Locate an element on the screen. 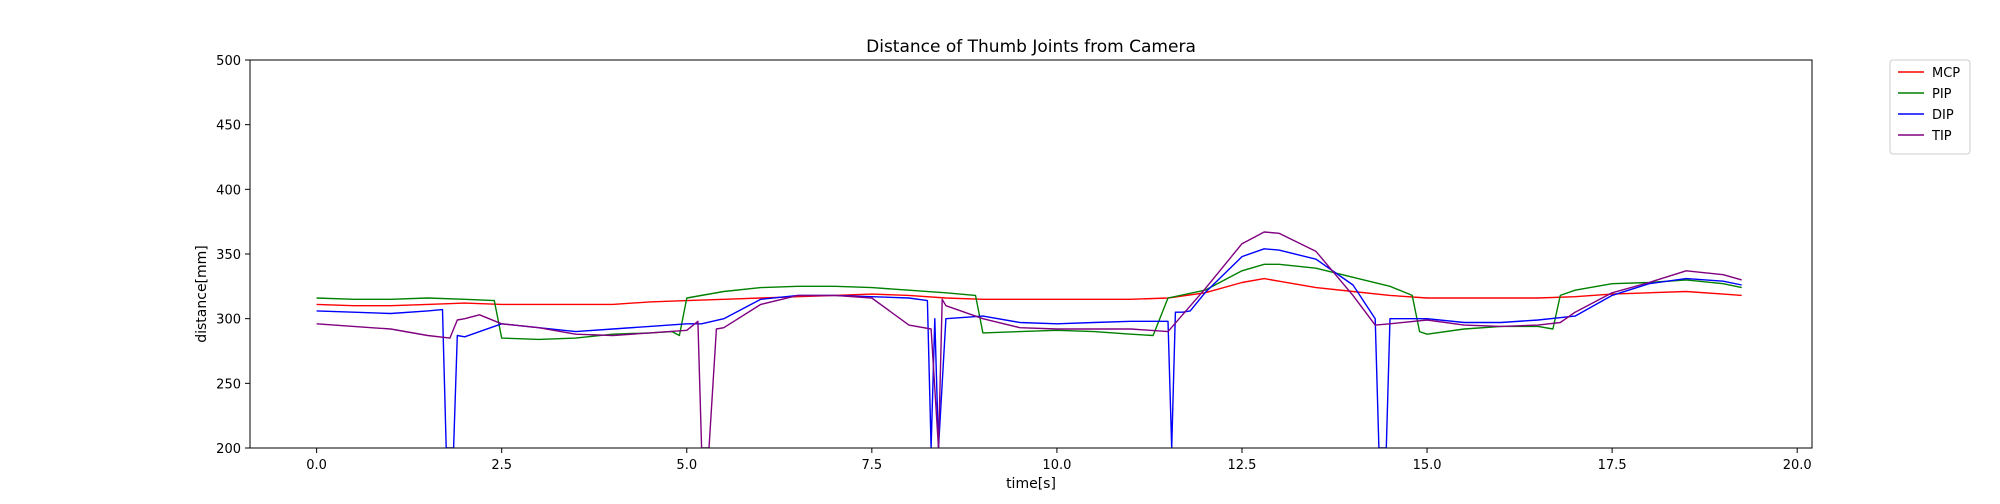  y-tick-label: 200 is located at coordinates (228, 449).